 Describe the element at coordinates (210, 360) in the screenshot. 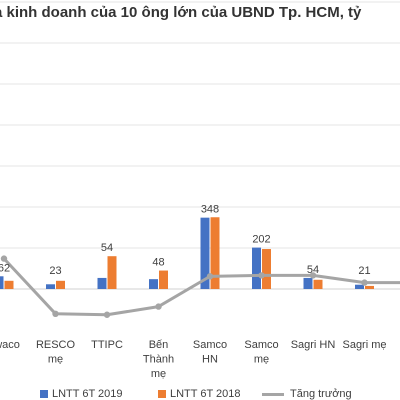

I see `category-label: HN` at that location.